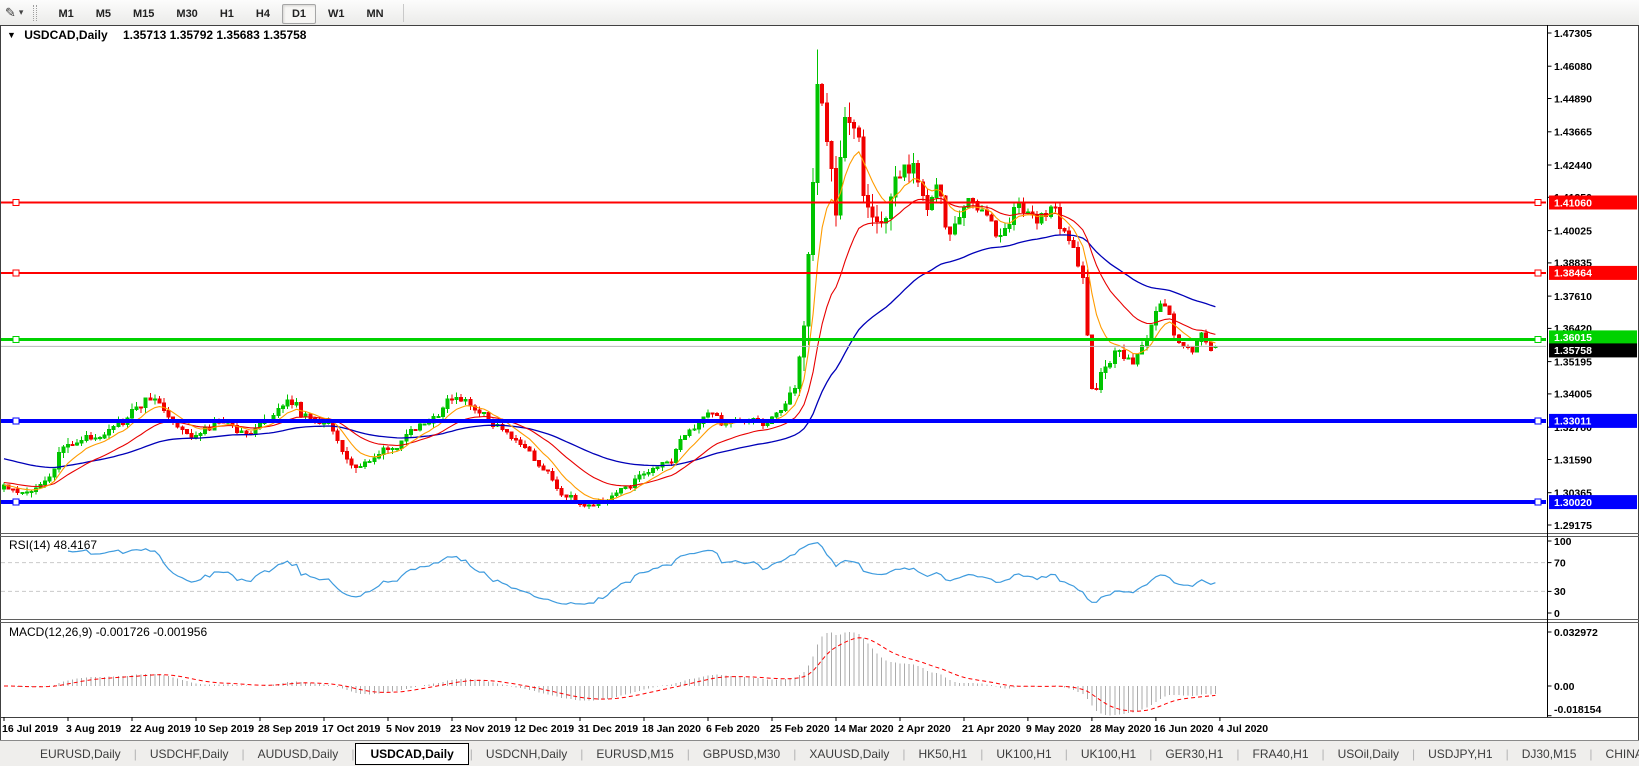 Image resolution: width=1639 pixels, height=767 pixels. Describe the element at coordinates (1573, 338) in the screenshot. I see `svg-text: 1.36015` at that location.